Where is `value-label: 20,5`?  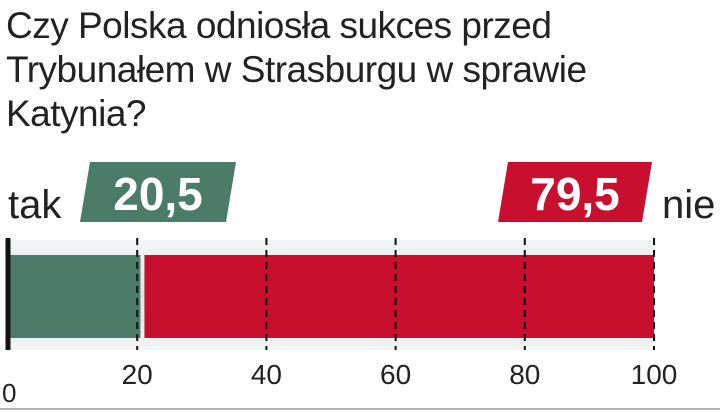
value-label: 20,5 is located at coordinates (158, 194).